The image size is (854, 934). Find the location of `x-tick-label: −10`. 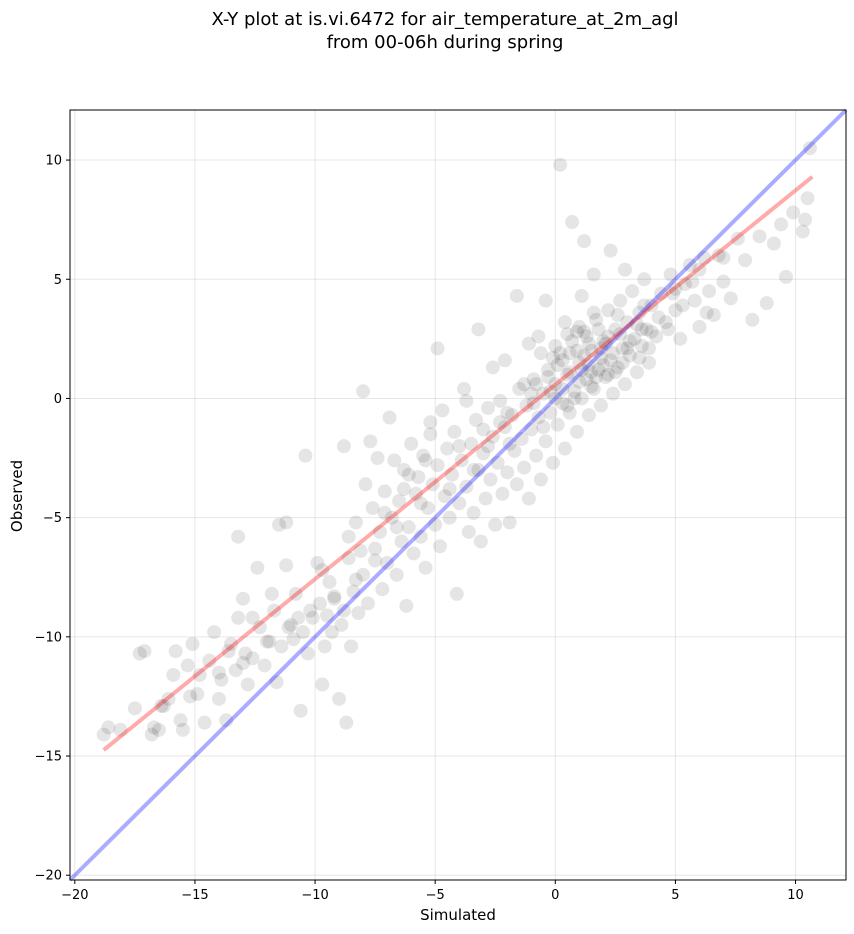

x-tick-label: −10 is located at coordinates (314, 895).